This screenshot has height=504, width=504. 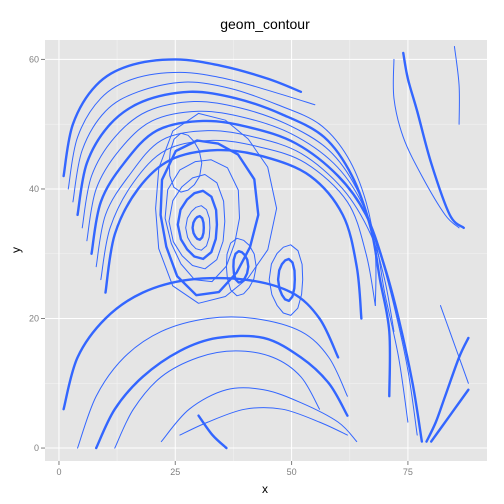 I want to click on x-tick-label: 50, so click(x=292, y=472).